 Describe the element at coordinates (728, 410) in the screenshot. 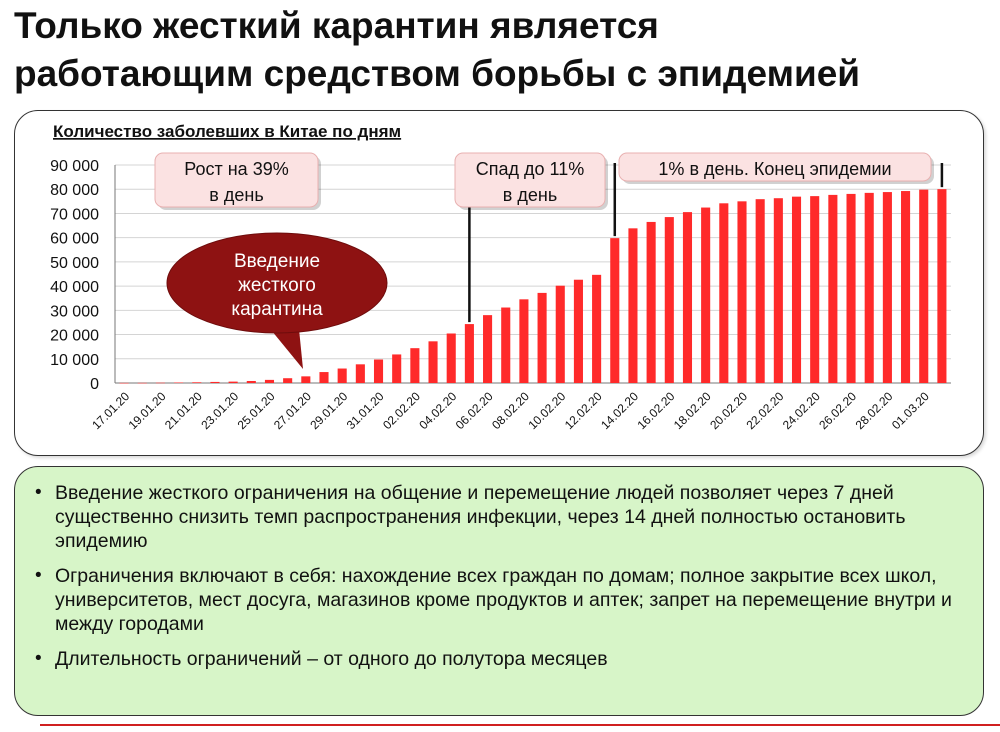

I see `x-tick-label: 20.02.20` at that location.